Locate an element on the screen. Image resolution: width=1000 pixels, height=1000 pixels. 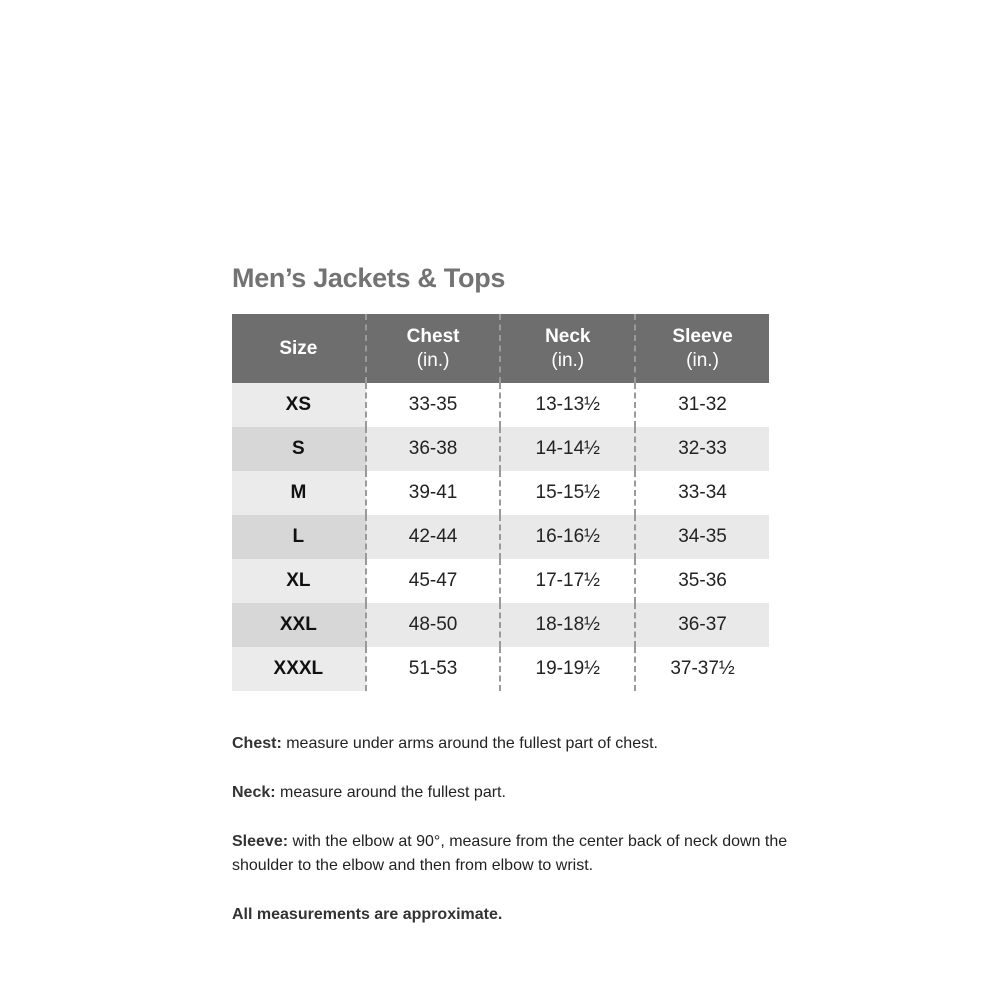
cell-sleeve: 32-33 is located at coordinates (701, 449).